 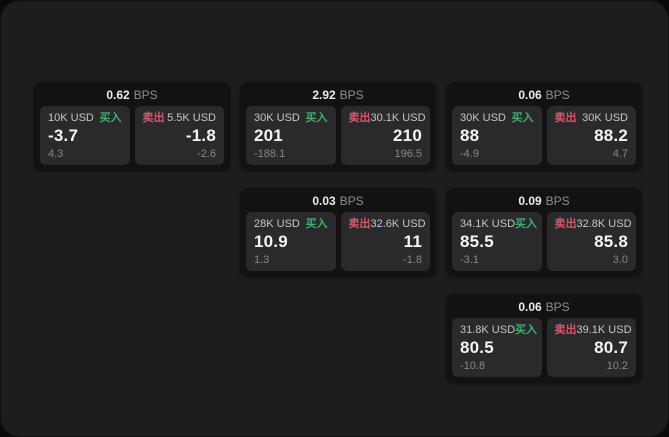 What do you see at coordinates (488, 224) in the screenshot?
I see `buy-amount: 34.1K USD` at bounding box center [488, 224].